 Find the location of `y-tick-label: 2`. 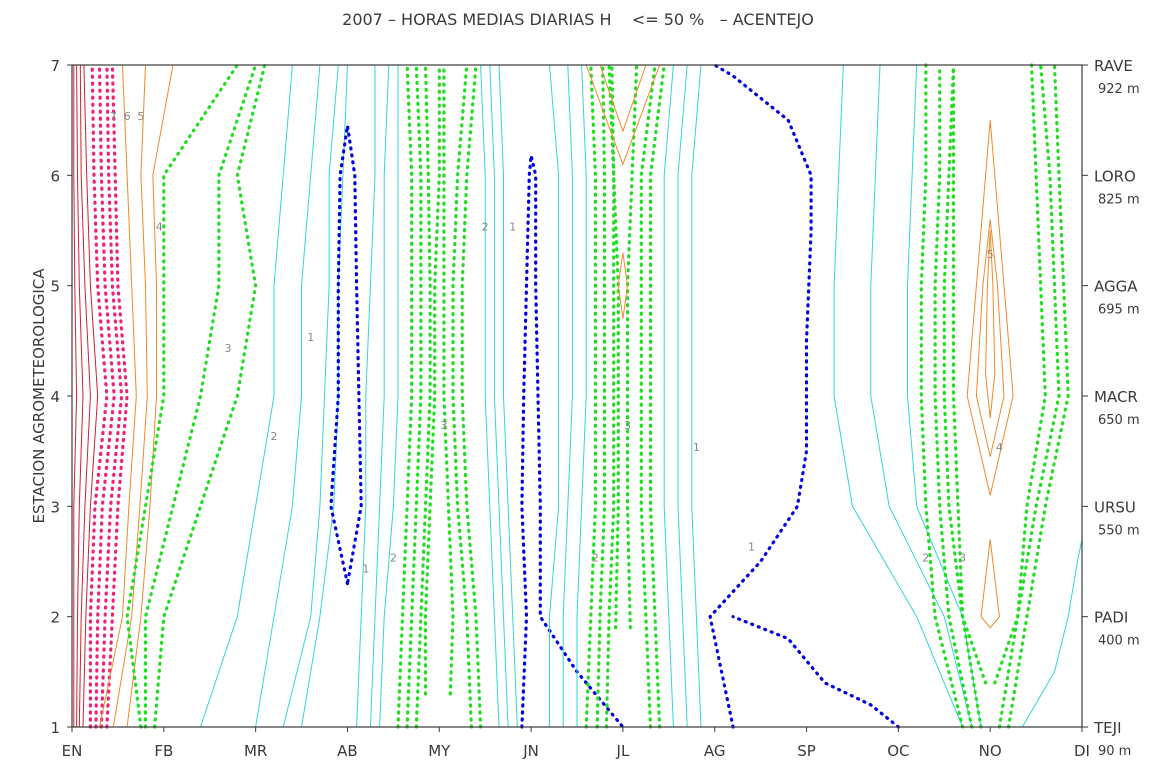

y-tick-label: 2 is located at coordinates (55, 618).